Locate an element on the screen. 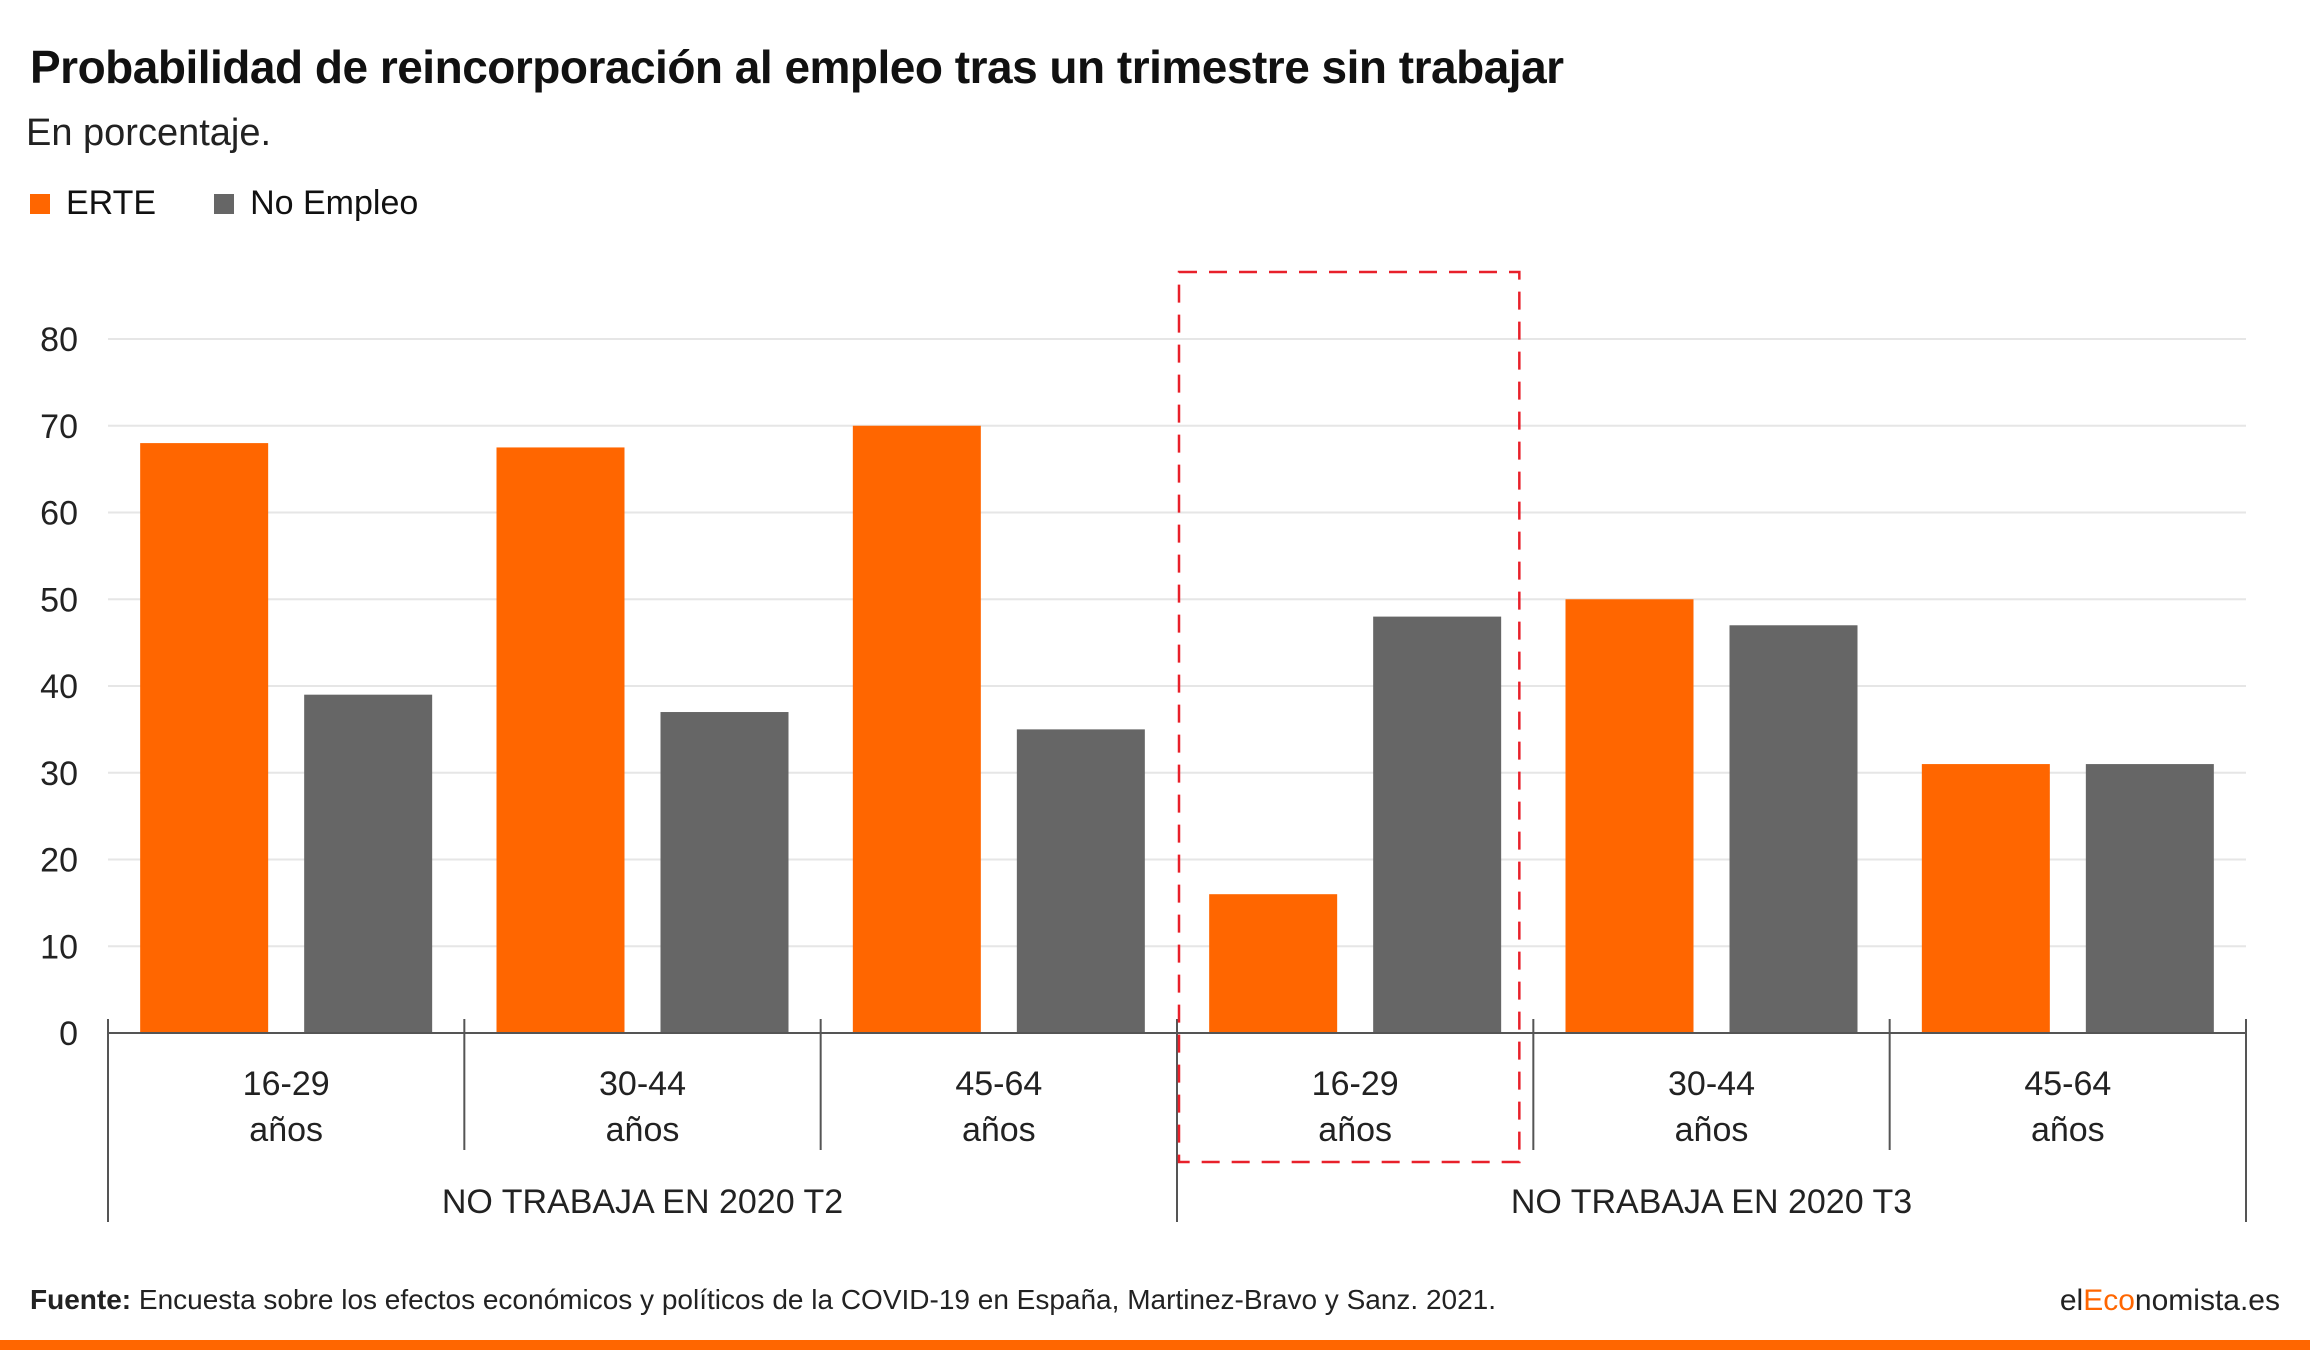  legend-item-no-empleo: No Empleo is located at coordinates (316, 203).